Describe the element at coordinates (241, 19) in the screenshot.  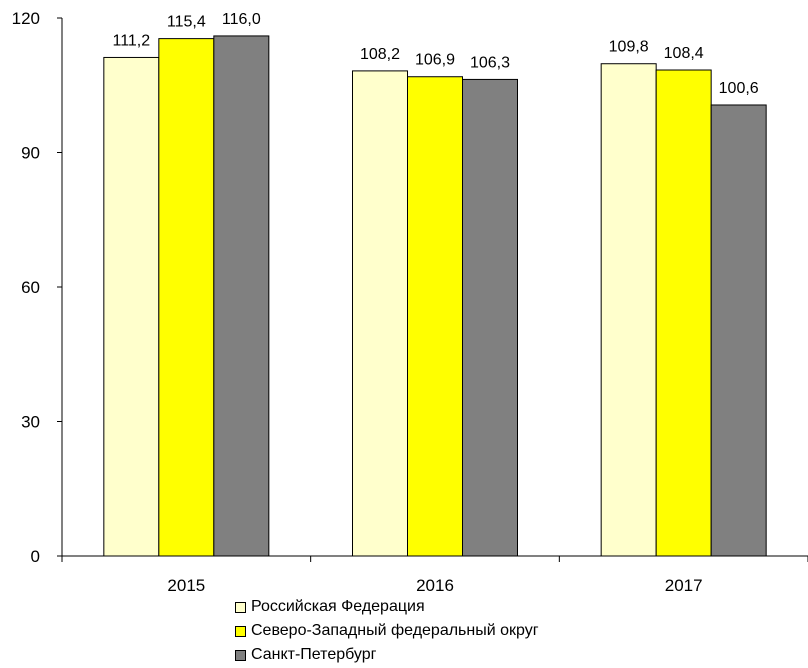
I see `data-label: 116,0` at that location.